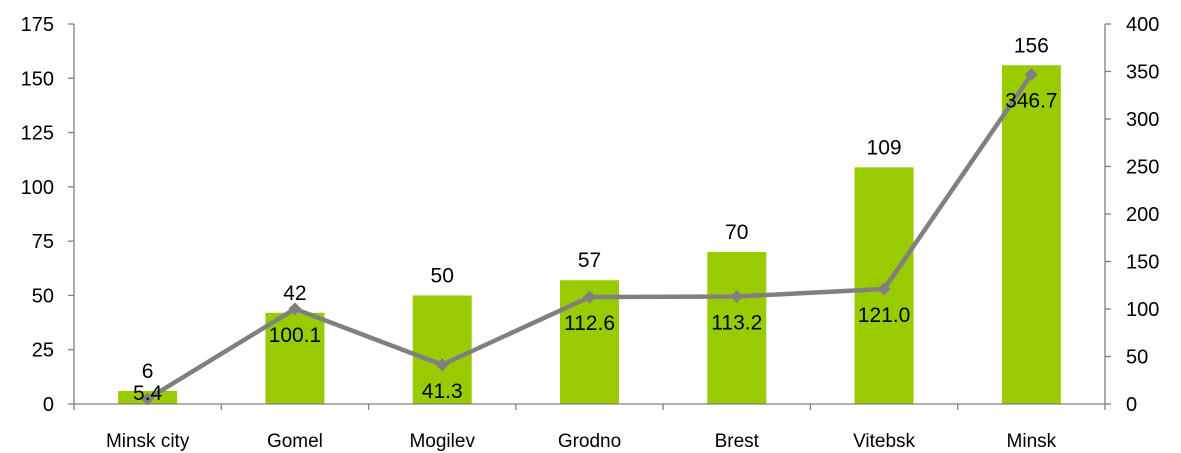  Describe the element at coordinates (1031, 45) in the screenshot. I see `bar-value-label: 156` at that location.